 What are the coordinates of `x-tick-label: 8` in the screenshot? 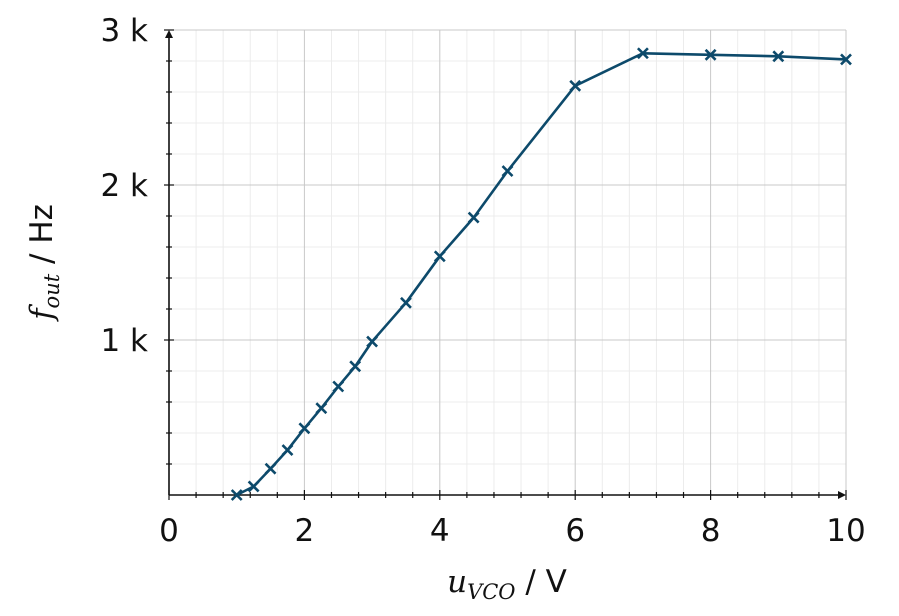 It's located at (711, 531).